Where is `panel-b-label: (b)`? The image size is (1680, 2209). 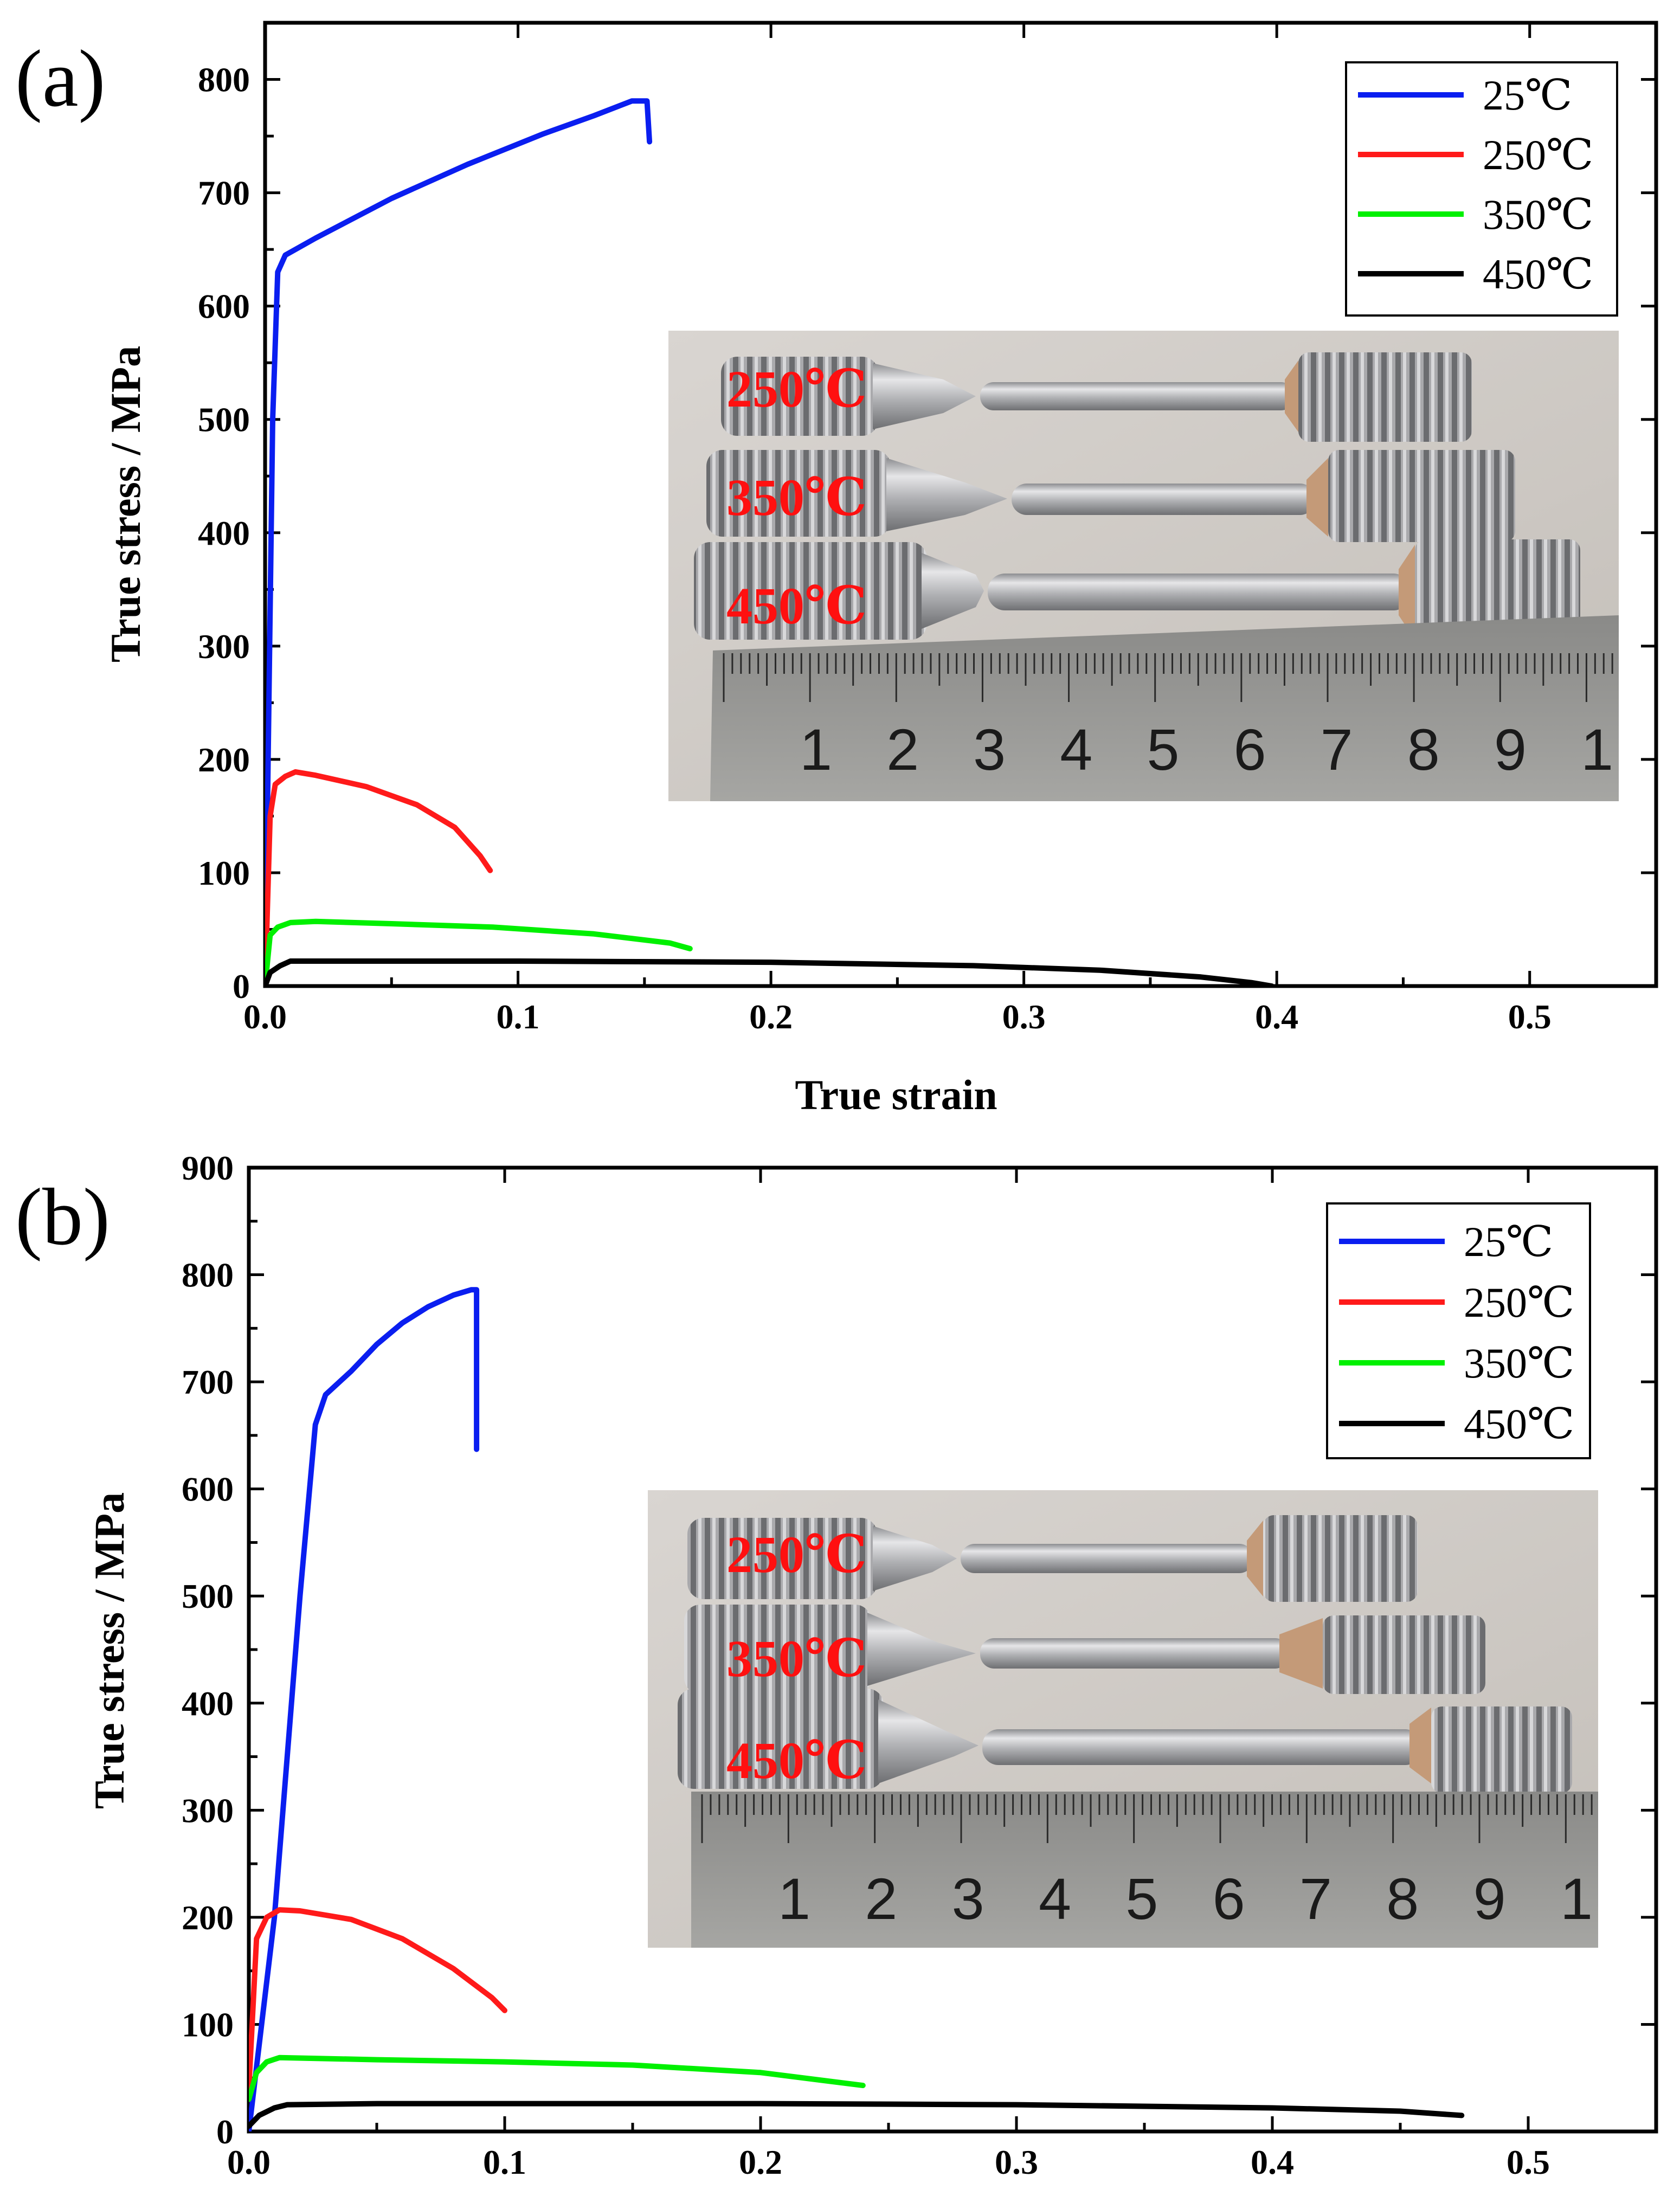 panel-b-label: (b) is located at coordinates (62, 1217).